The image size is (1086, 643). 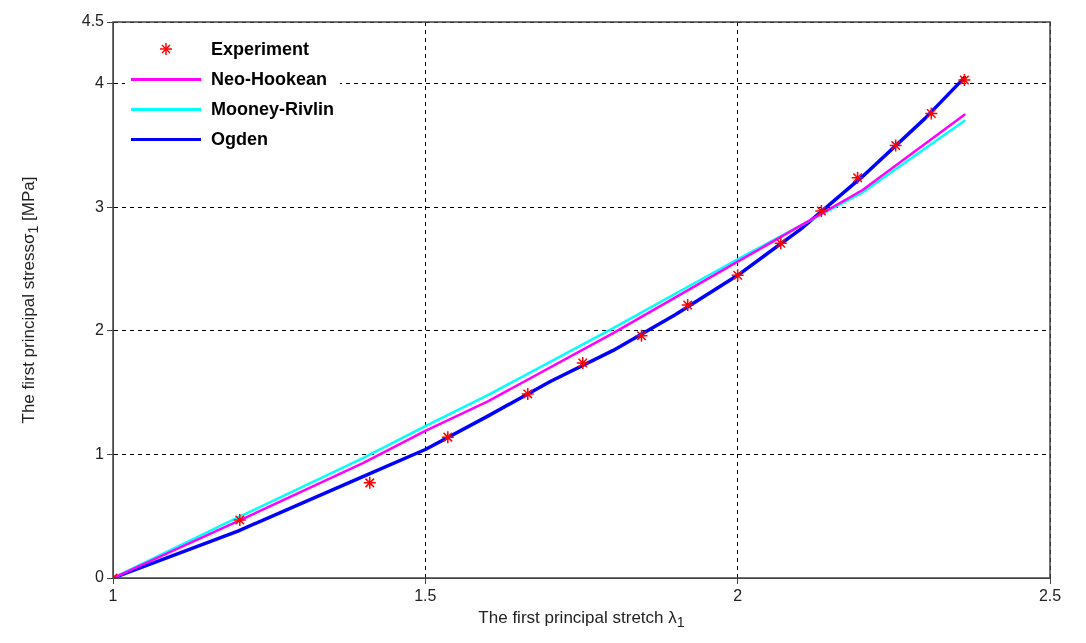 I want to click on y-tick-label: 4, so click(x=100, y=83).